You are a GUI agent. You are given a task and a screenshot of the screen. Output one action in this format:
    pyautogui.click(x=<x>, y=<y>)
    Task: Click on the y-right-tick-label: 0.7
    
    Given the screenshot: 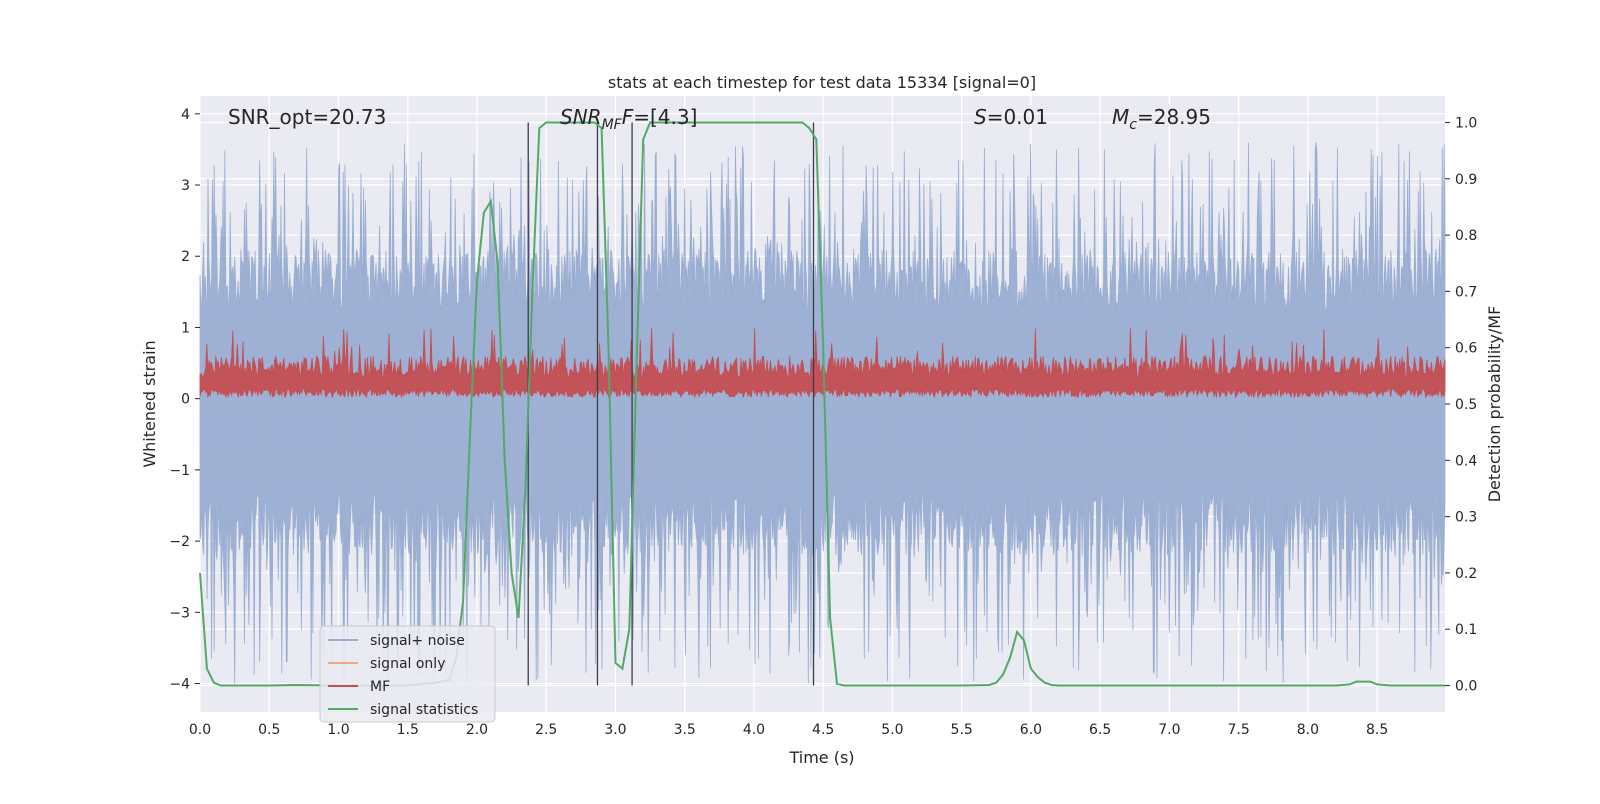 What is the action you would take?
    pyautogui.click(x=1466, y=292)
    